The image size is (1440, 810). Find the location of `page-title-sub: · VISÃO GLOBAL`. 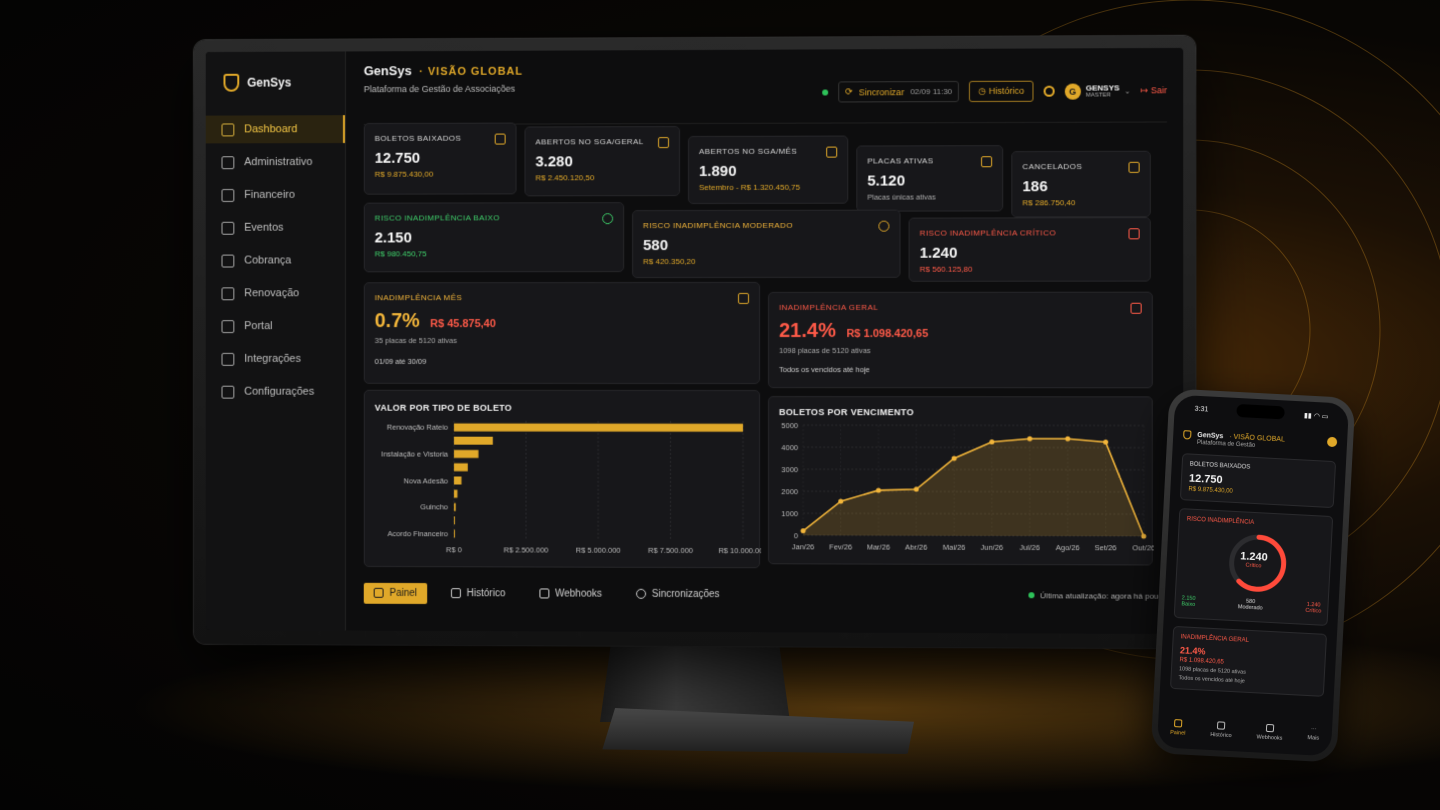

page-title-sub: · VISÃO GLOBAL is located at coordinates (471, 72).